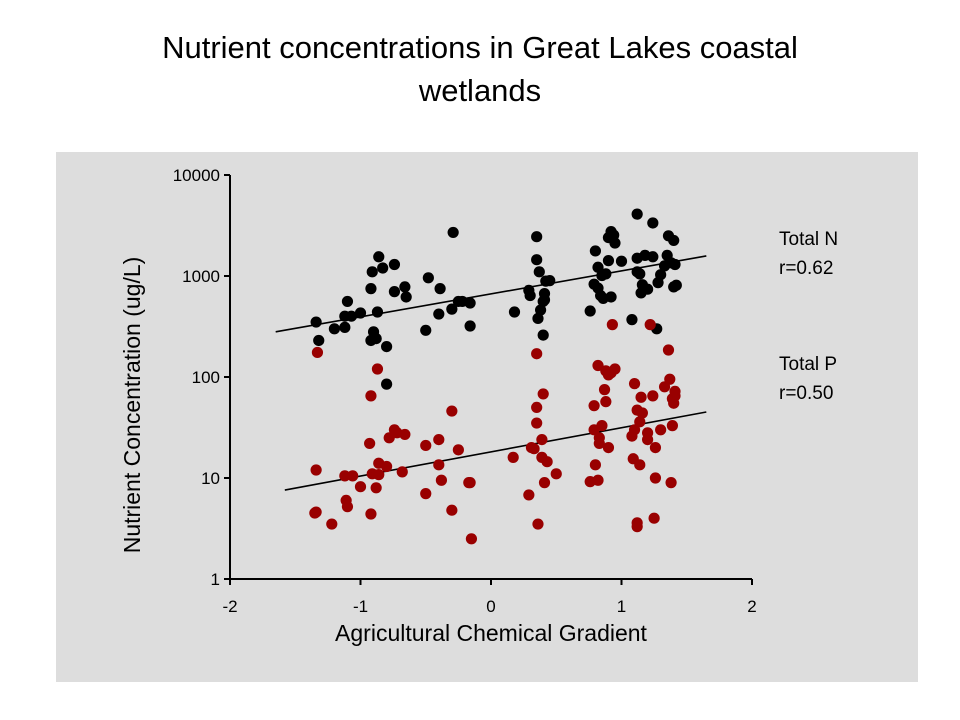 The image size is (960, 720). Describe the element at coordinates (491, 633) in the screenshot. I see `x-axis-title: Agricultural Chemical Gradient` at that location.